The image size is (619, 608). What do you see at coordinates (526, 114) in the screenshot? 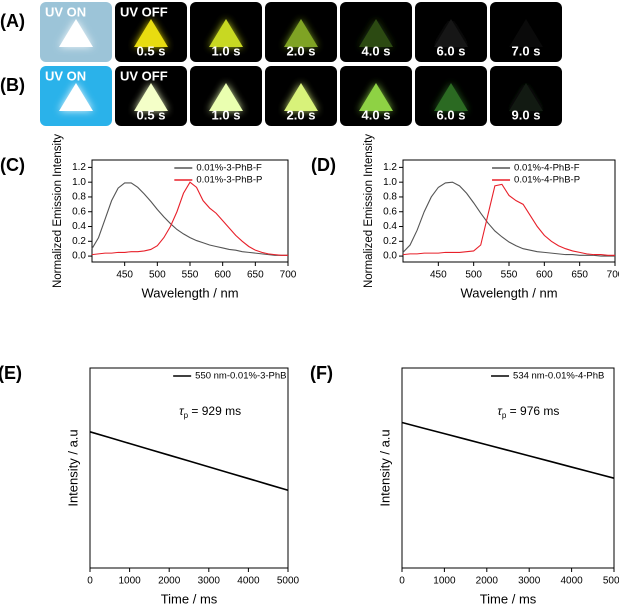
I see `tile-label: 9.0 s` at bounding box center [526, 114].